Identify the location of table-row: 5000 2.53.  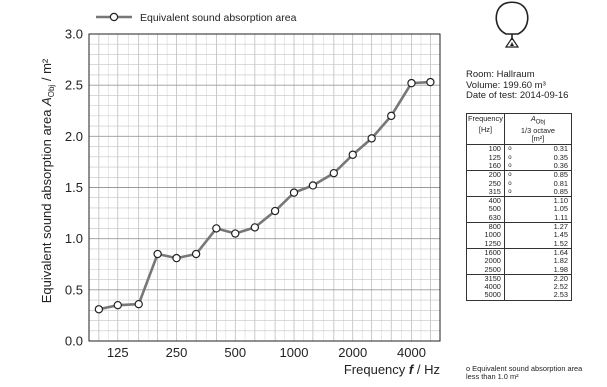
(519, 296).